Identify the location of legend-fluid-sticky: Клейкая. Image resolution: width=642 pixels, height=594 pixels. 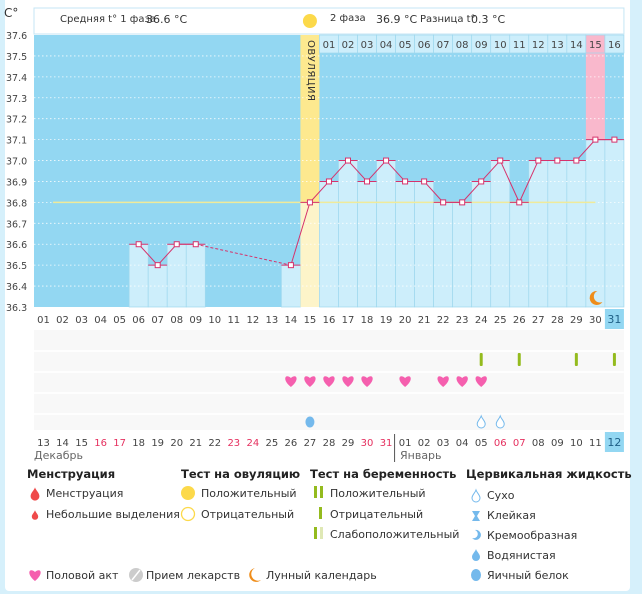
(511, 515).